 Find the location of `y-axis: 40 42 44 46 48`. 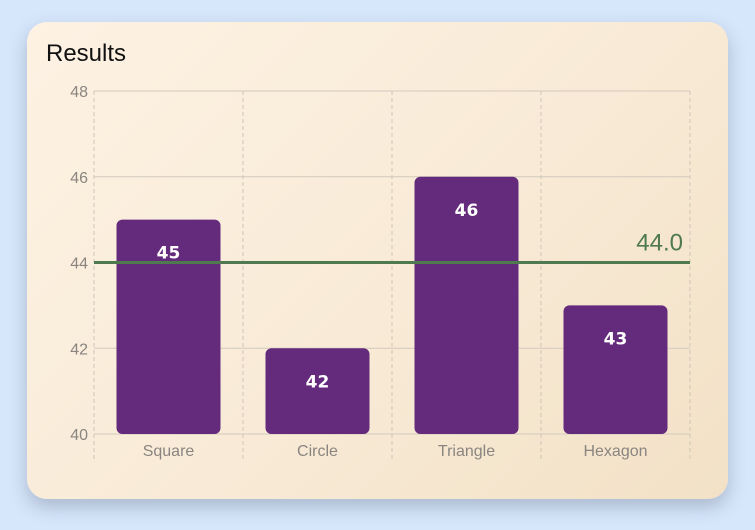

y-axis: 40 42 44 46 48 is located at coordinates (79, 264).